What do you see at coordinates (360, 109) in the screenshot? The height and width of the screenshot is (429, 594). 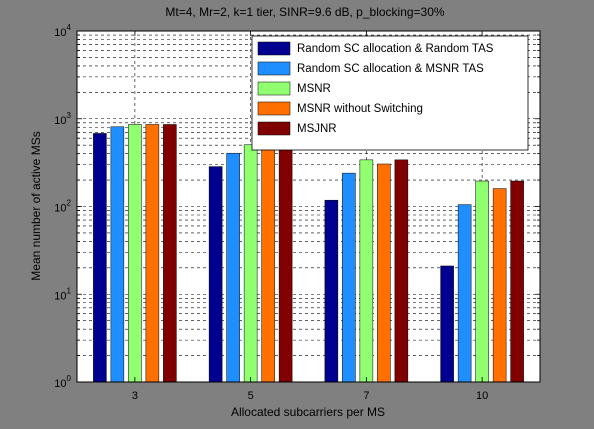 I see `legend-label: MSNR without Switching` at bounding box center [360, 109].